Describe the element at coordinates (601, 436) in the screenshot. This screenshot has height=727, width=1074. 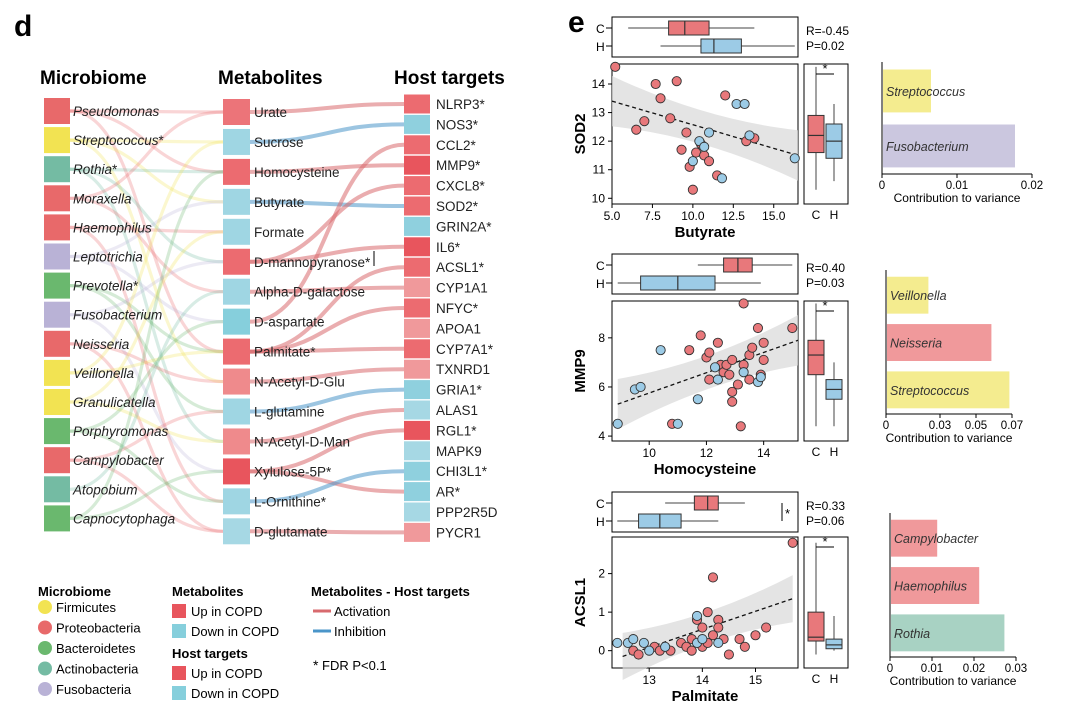
I see `y-tick-label: 4` at that location.